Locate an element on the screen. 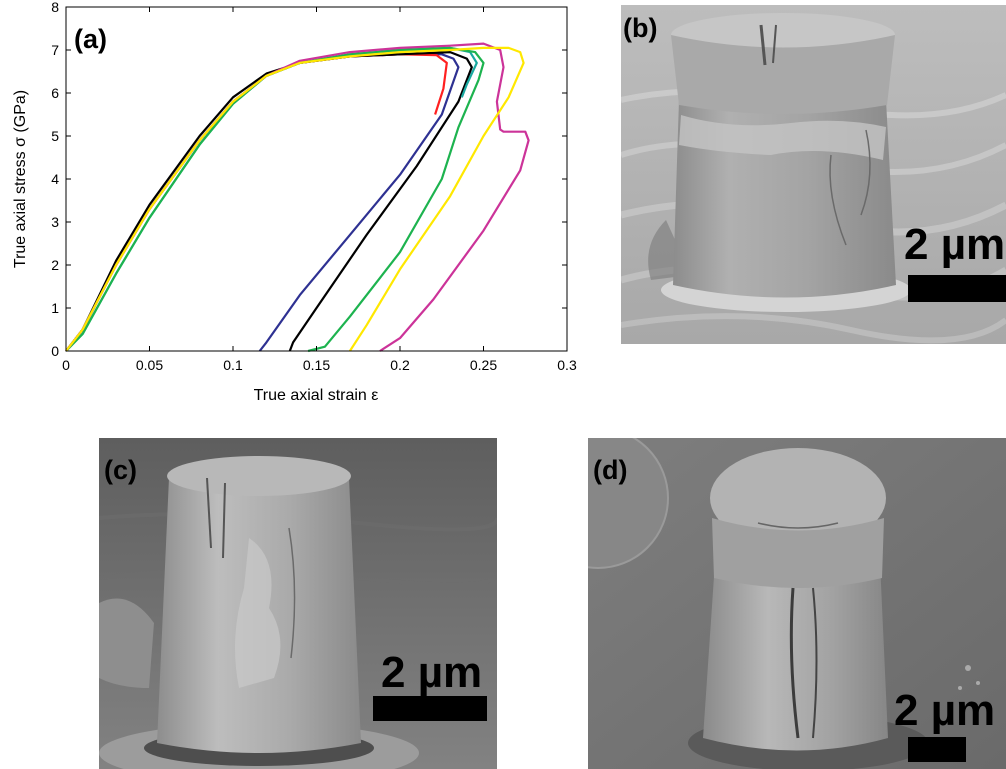  y-tick-label: 2 is located at coordinates (55, 265).